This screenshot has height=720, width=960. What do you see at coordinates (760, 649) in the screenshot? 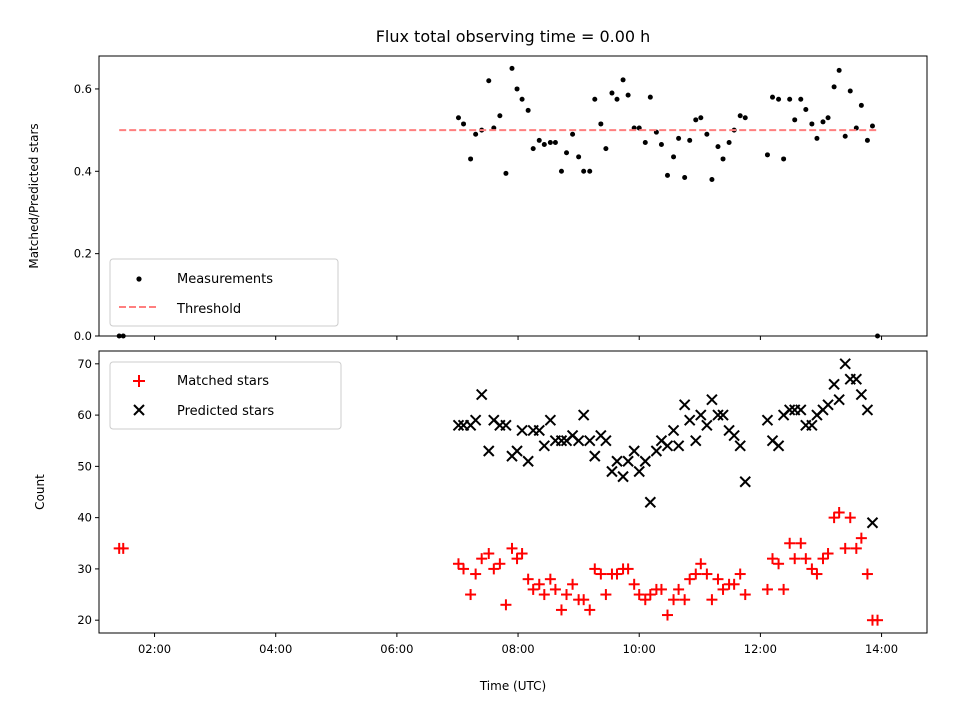
I see `x-tick-label: 12:00` at bounding box center [760, 649].